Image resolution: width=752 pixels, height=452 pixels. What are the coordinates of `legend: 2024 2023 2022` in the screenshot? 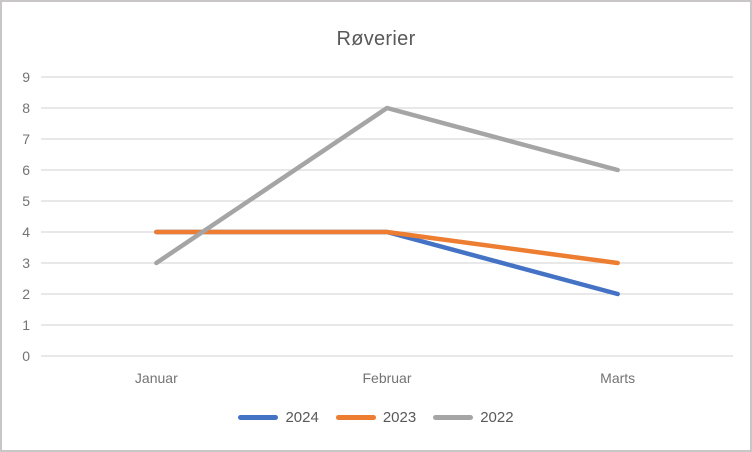 It's located at (376, 417).